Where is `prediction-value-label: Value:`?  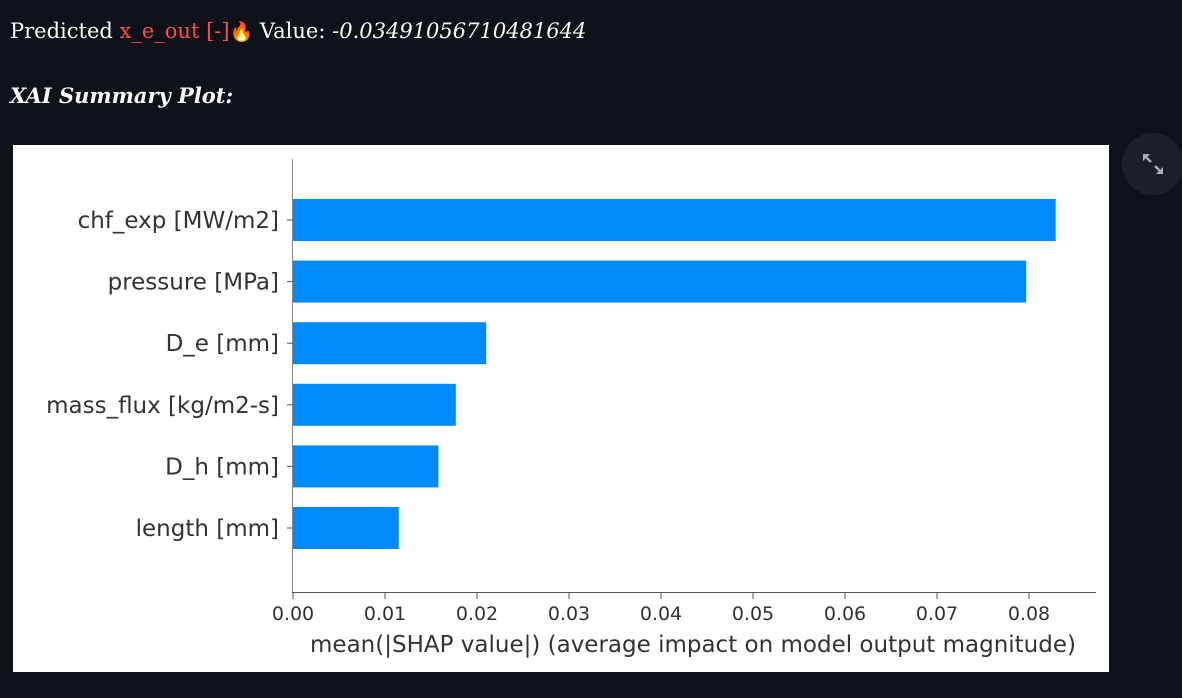
prediction-value-label: Value: is located at coordinates (292, 31).